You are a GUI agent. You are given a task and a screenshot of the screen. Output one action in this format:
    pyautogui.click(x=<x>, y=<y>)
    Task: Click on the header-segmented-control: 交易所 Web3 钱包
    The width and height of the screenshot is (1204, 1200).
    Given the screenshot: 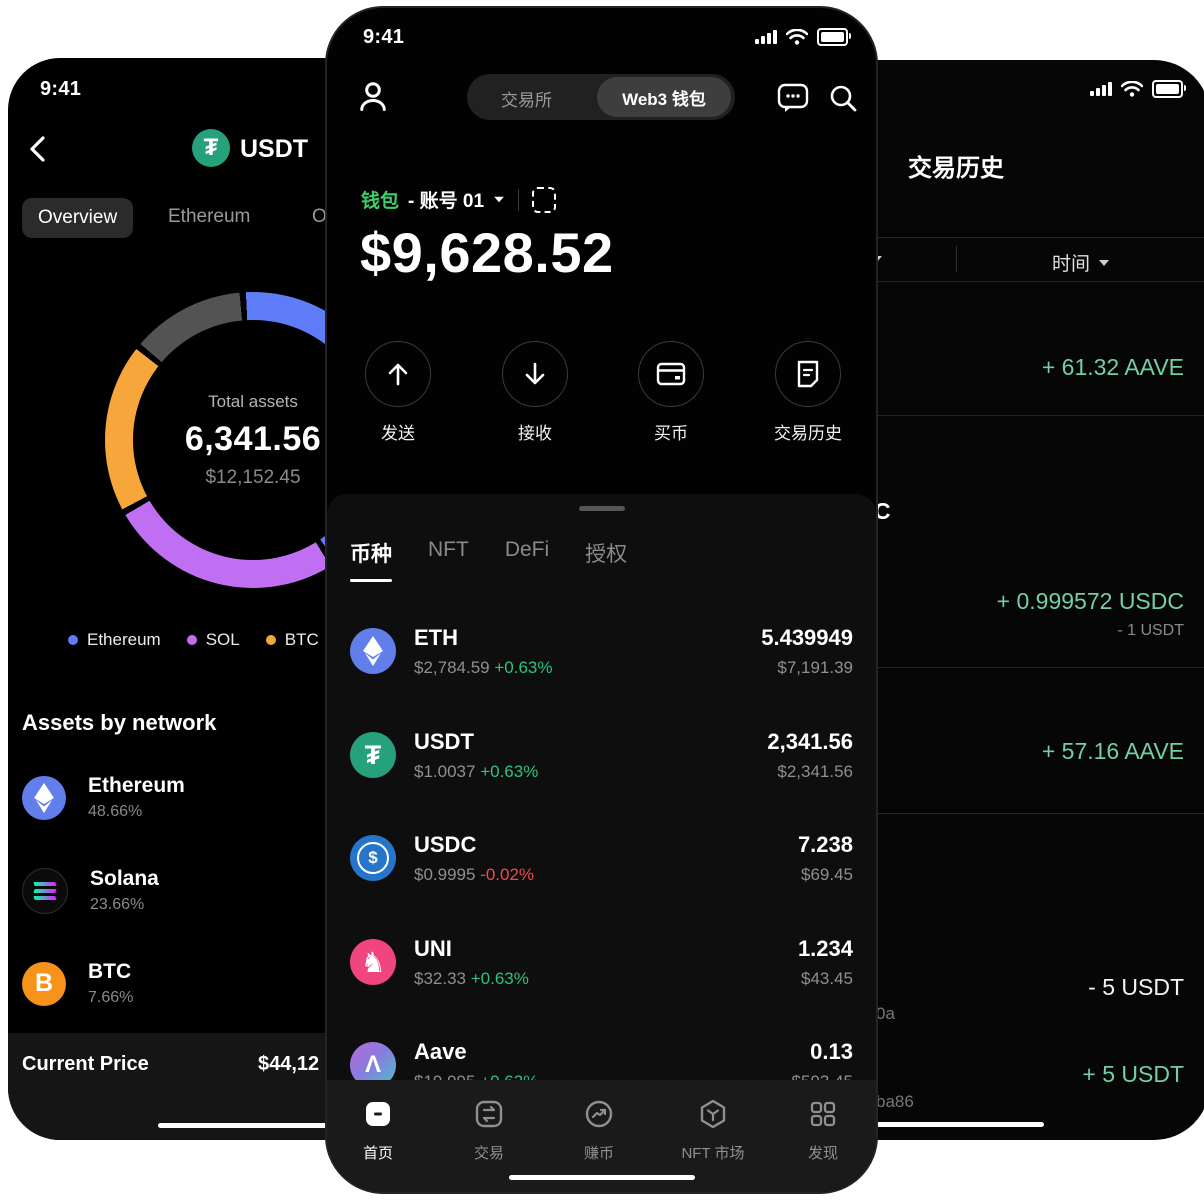 What is the action you would take?
    pyautogui.click(x=601, y=97)
    